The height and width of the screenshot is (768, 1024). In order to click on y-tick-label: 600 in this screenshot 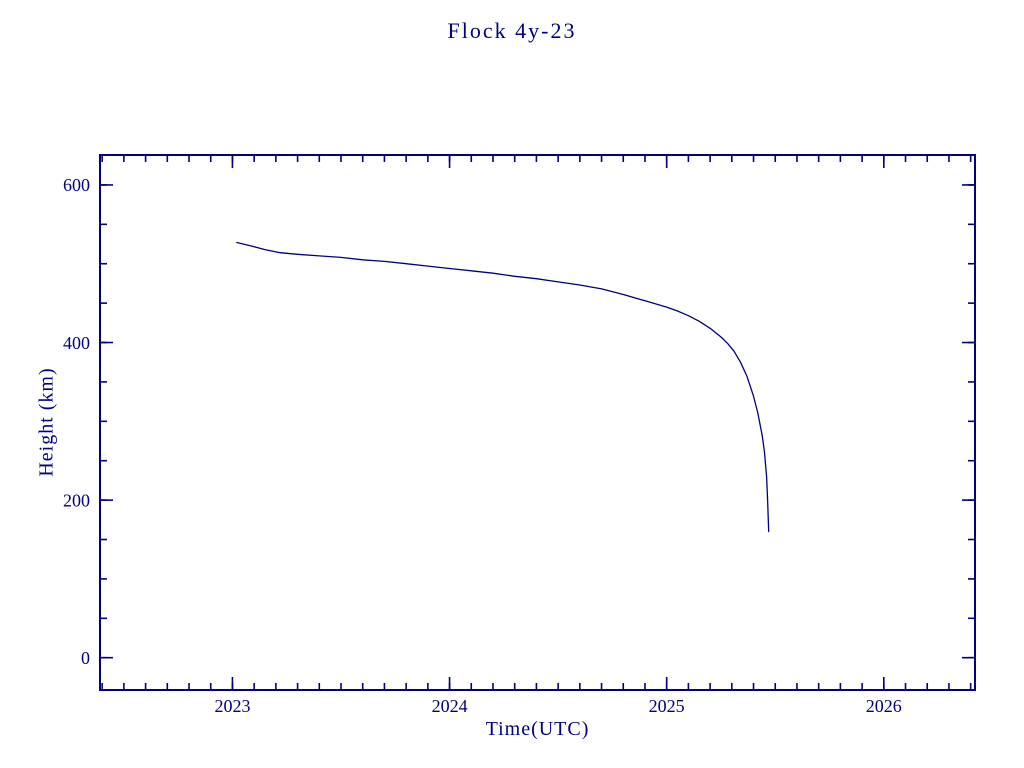, I will do `click(76, 185)`.